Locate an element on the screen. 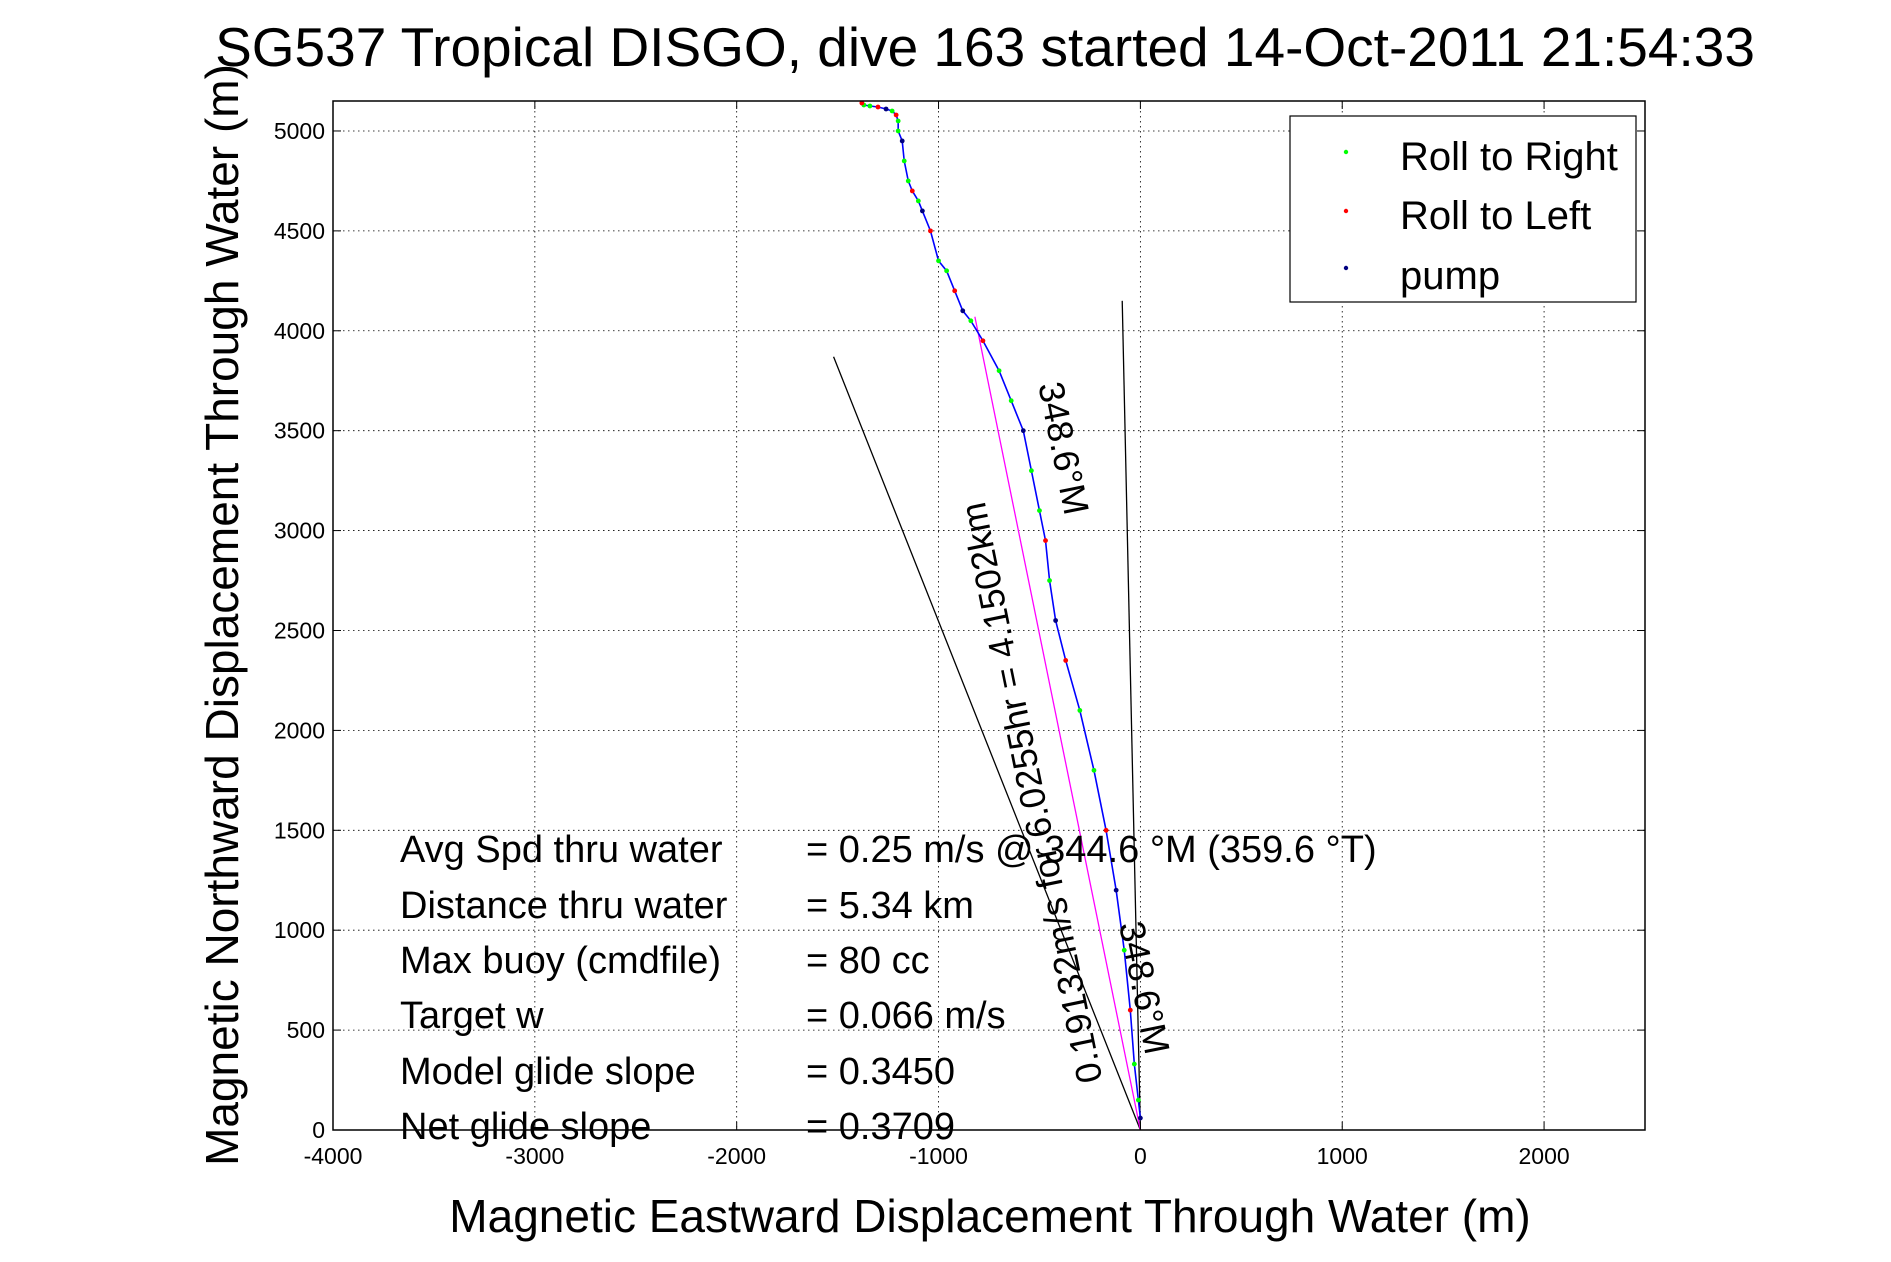 The image size is (1891, 1262). y-tick-label: 3000 is located at coordinates (299, 531).